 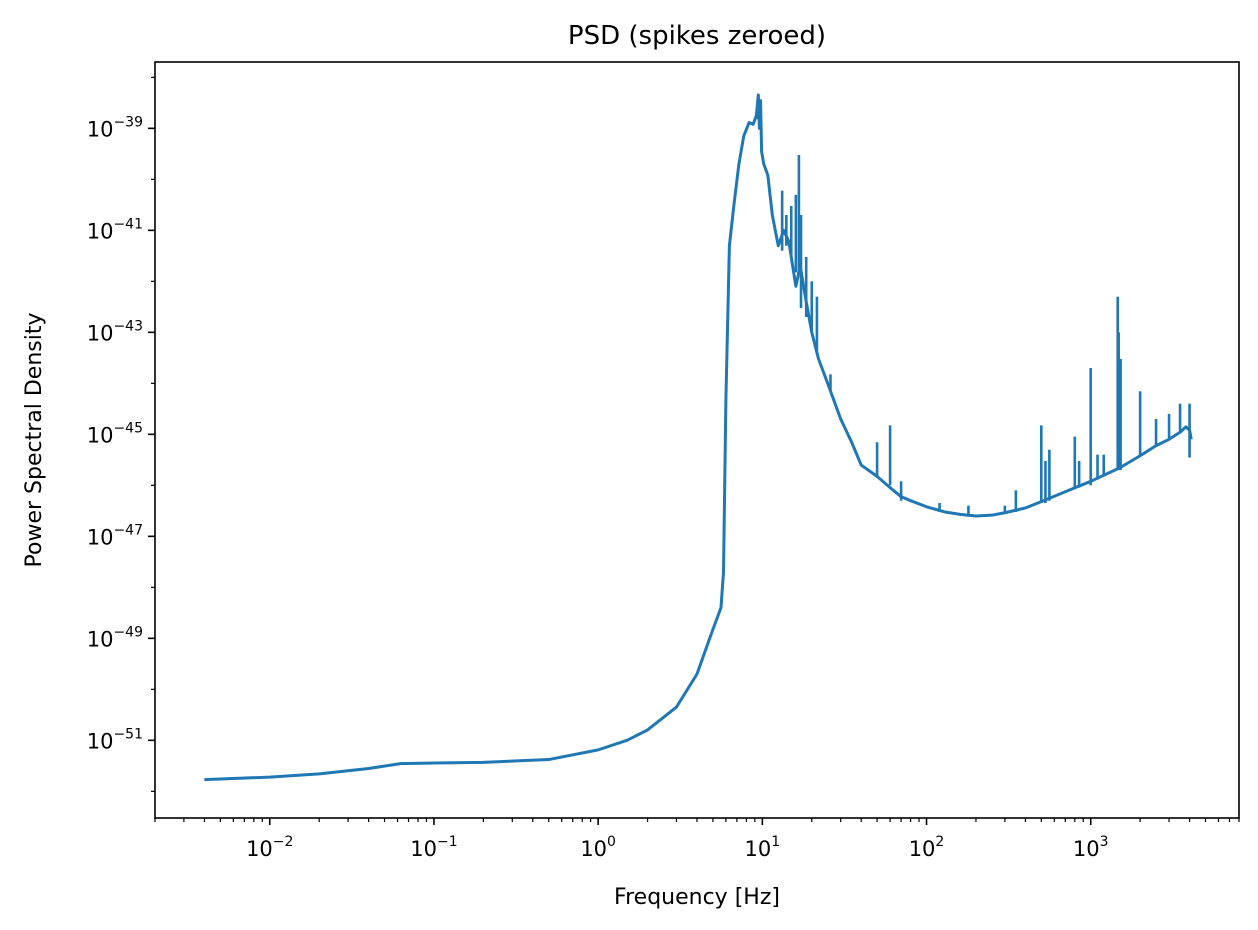 I want to click on y-tick-label: 10−49, so click(x=115, y=637).